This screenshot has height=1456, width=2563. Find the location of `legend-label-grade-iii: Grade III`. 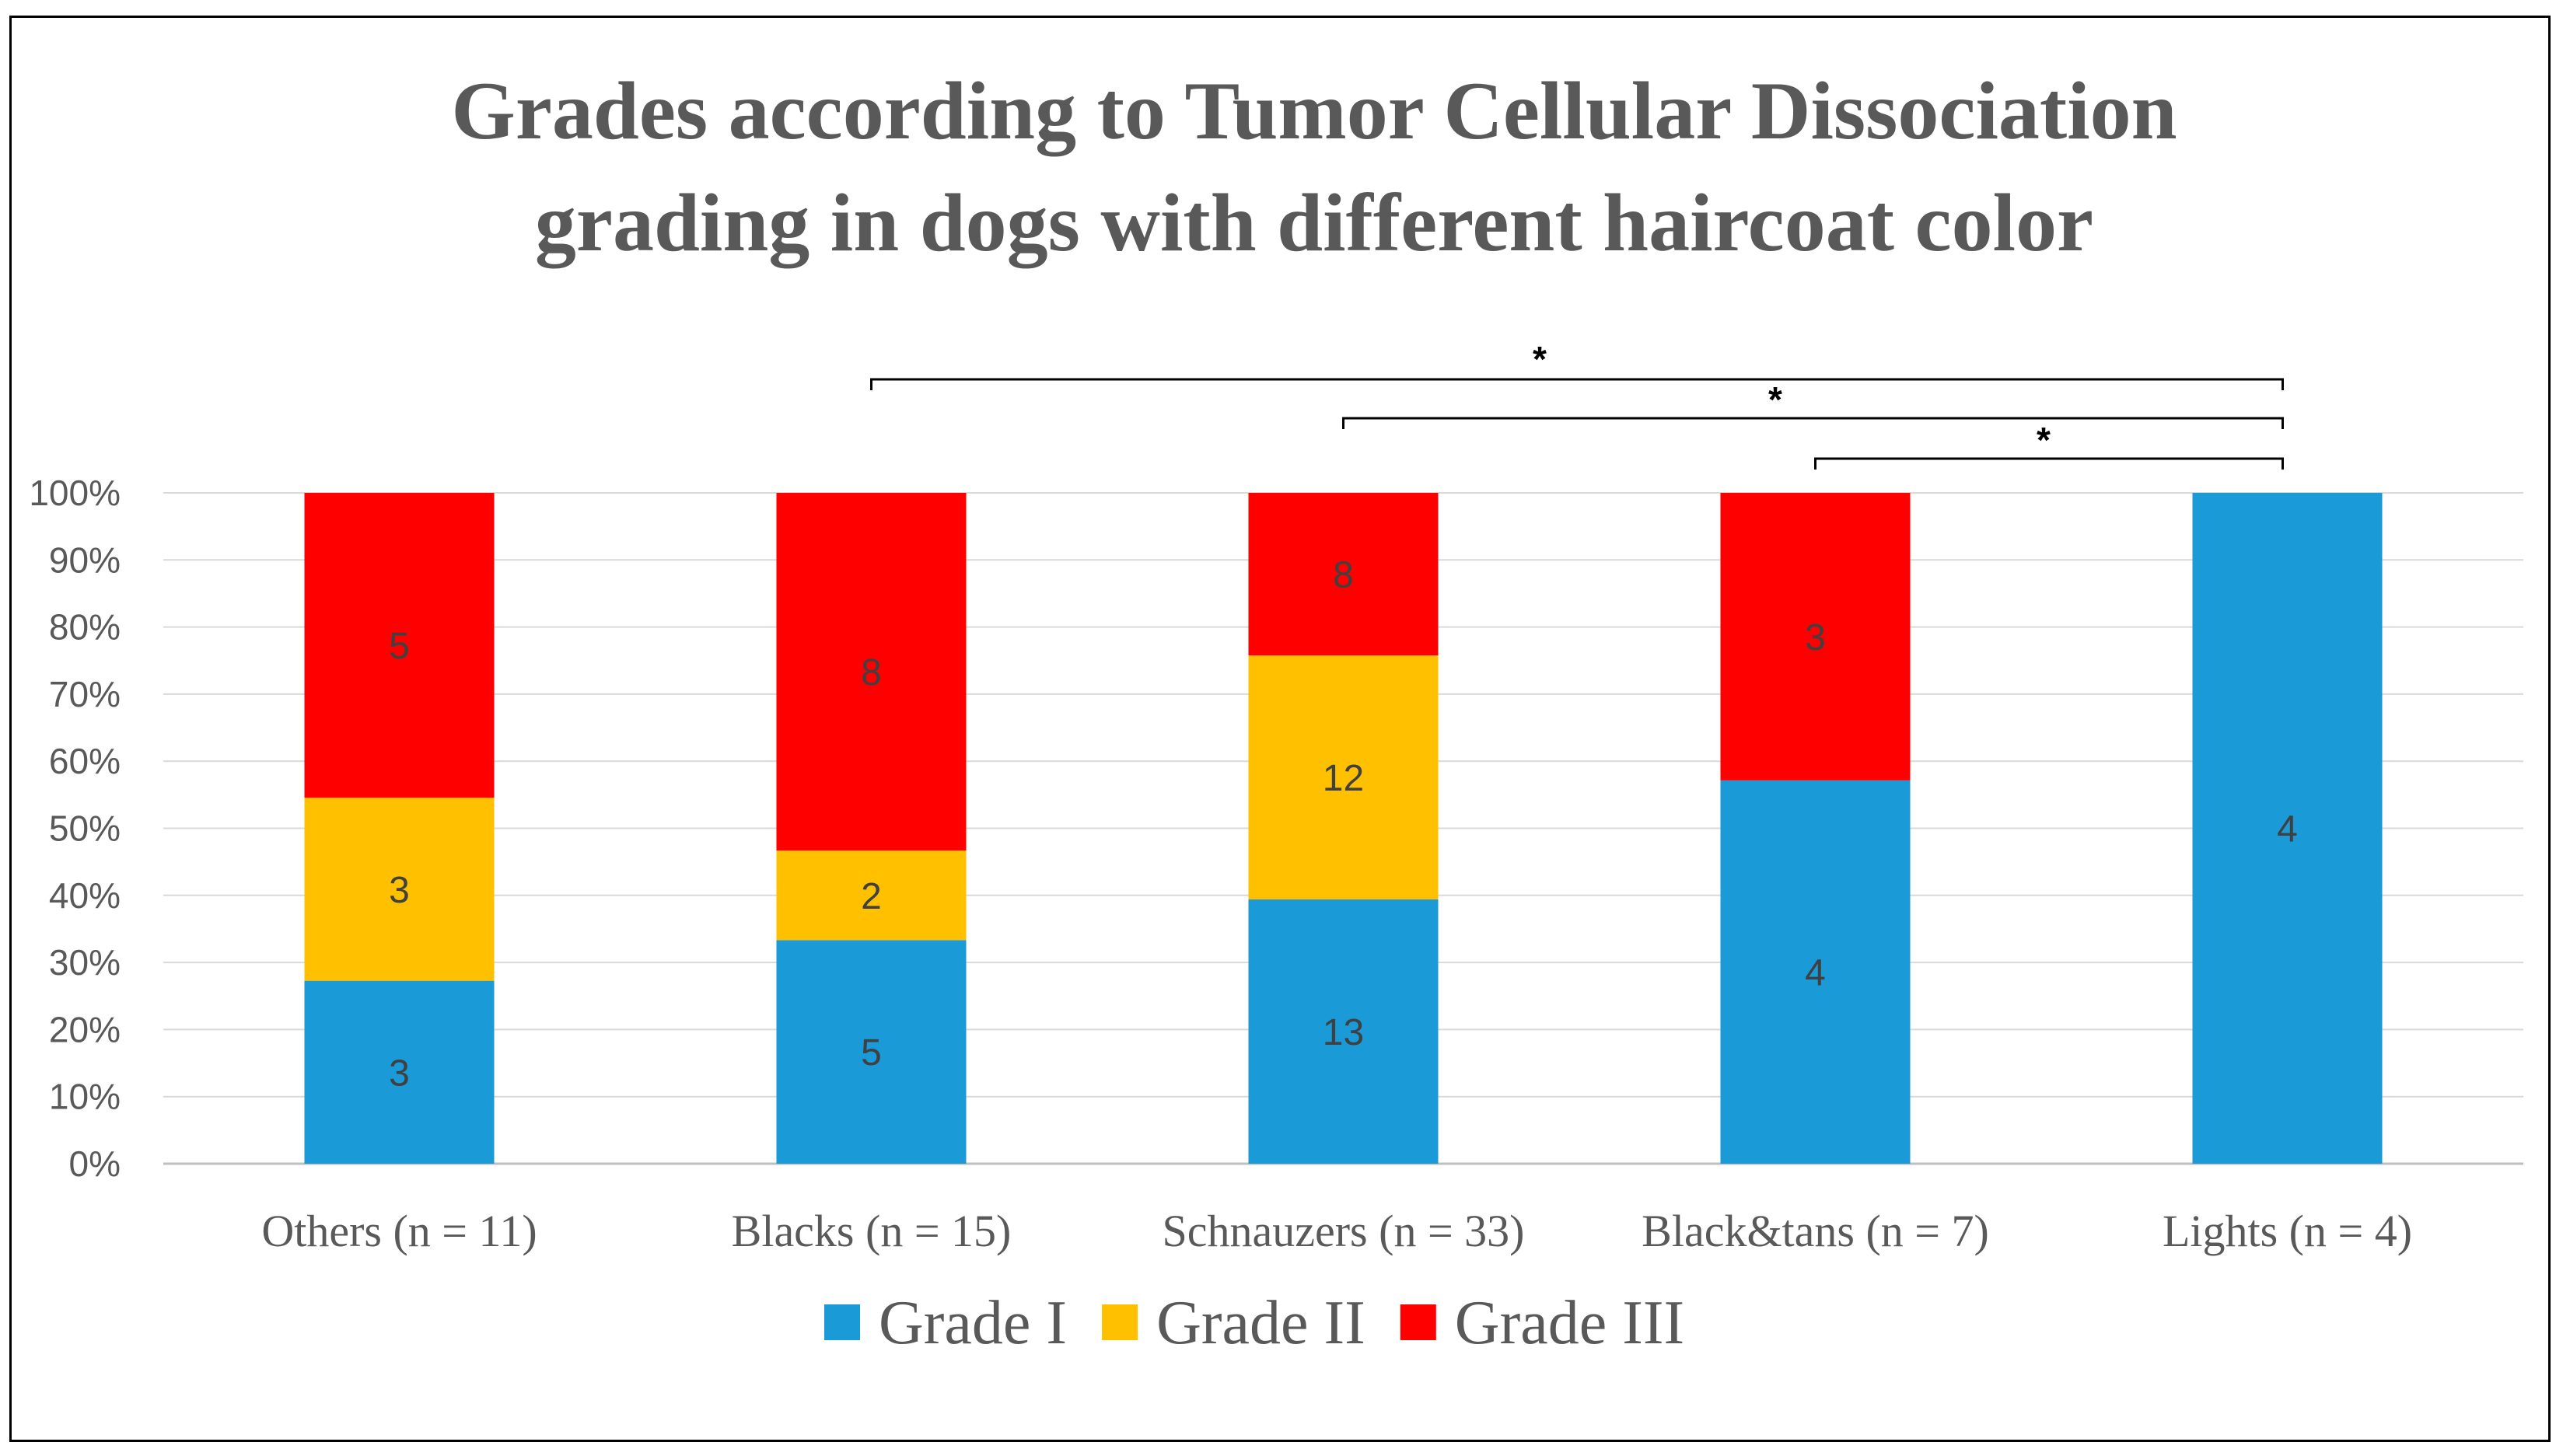

legend-label-grade-iii: Grade III is located at coordinates (1569, 1323).